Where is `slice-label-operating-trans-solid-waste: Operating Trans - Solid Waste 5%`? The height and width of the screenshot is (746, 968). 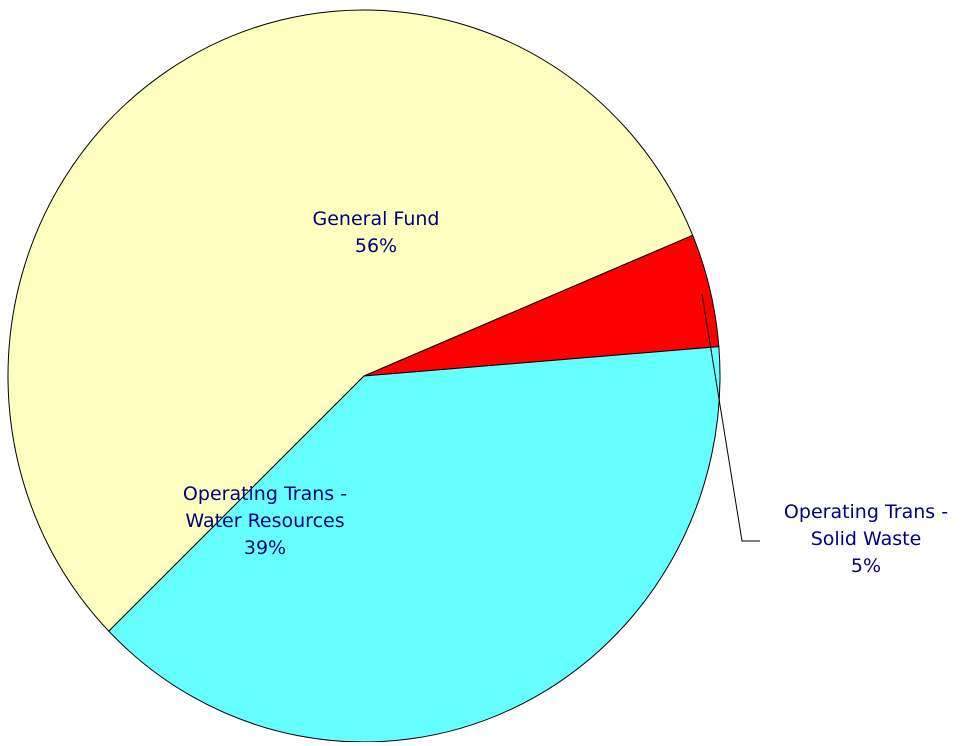 slice-label-operating-trans-solid-waste: Operating Trans - Solid Waste 5% is located at coordinates (866, 539).